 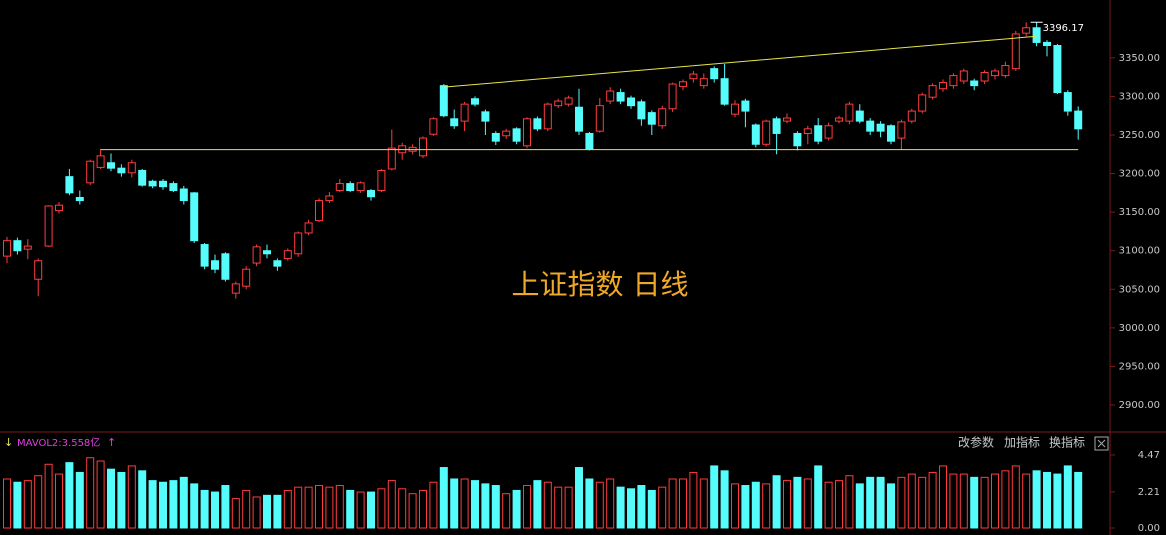 What do you see at coordinates (976, 442) in the screenshot?
I see `toolbar-button: 改参数` at bounding box center [976, 442].